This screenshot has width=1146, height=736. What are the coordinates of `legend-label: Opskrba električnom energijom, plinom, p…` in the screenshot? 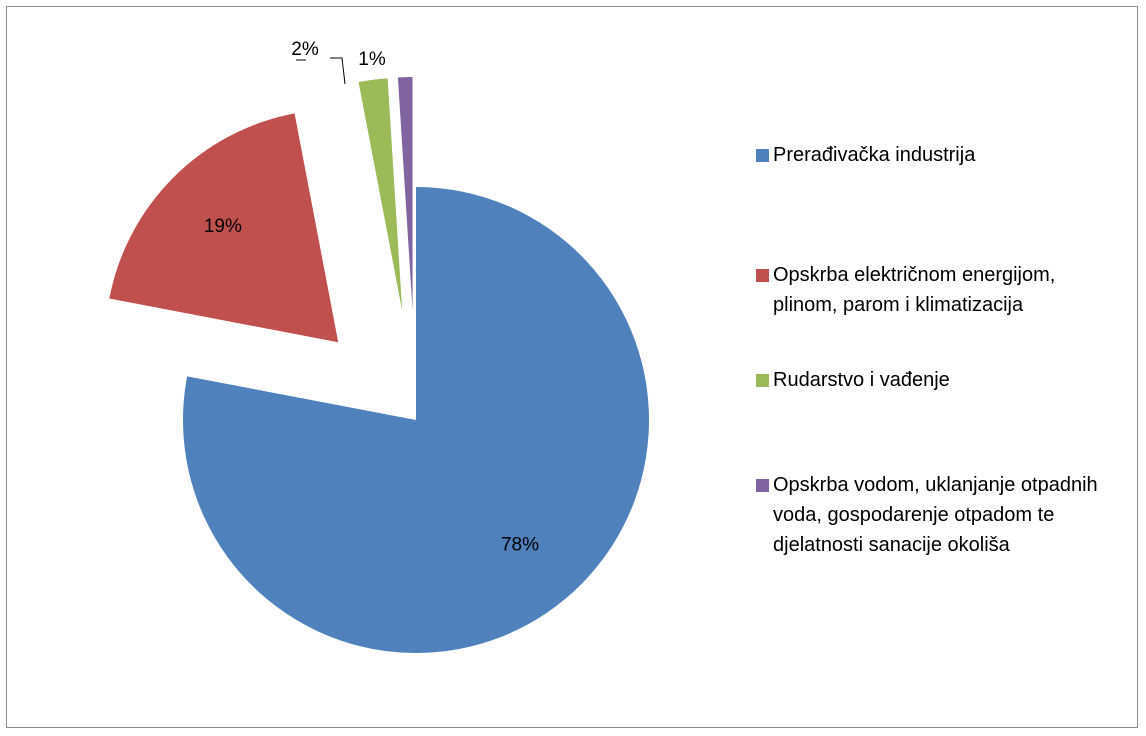 It's located at (914, 290).